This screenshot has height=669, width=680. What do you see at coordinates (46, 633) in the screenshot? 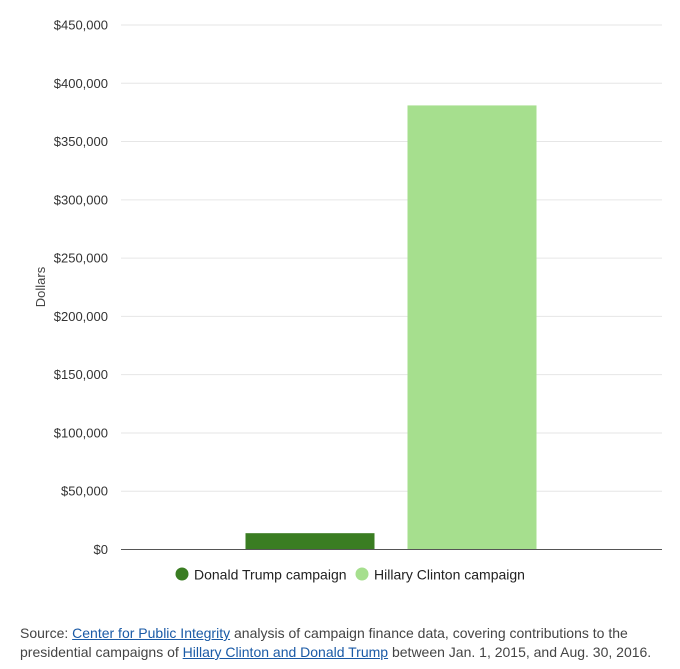
I see `source-prefix: Source:` at bounding box center [46, 633].